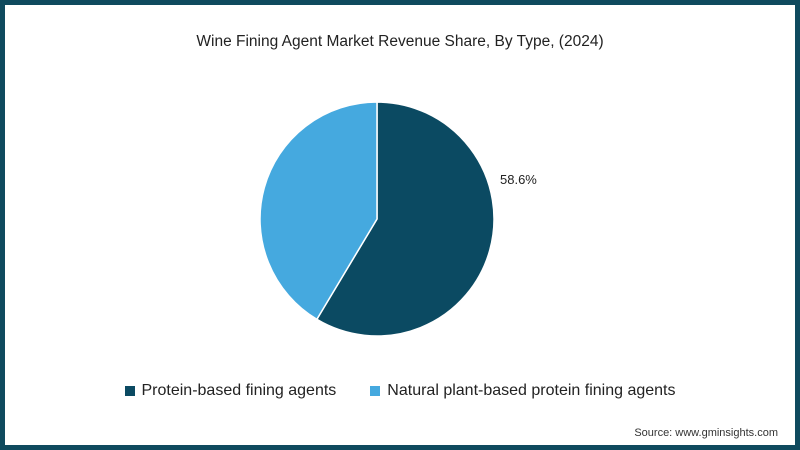 Image resolution: width=800 pixels, height=450 pixels. I want to click on pie-slice-natural-plant-based, so click(318, 211).